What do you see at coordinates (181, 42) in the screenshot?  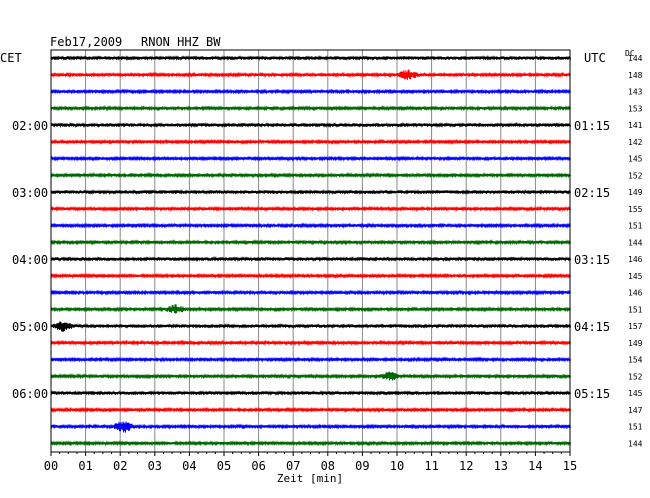 I see `header-station: RNON HHZ BW` at bounding box center [181, 42].